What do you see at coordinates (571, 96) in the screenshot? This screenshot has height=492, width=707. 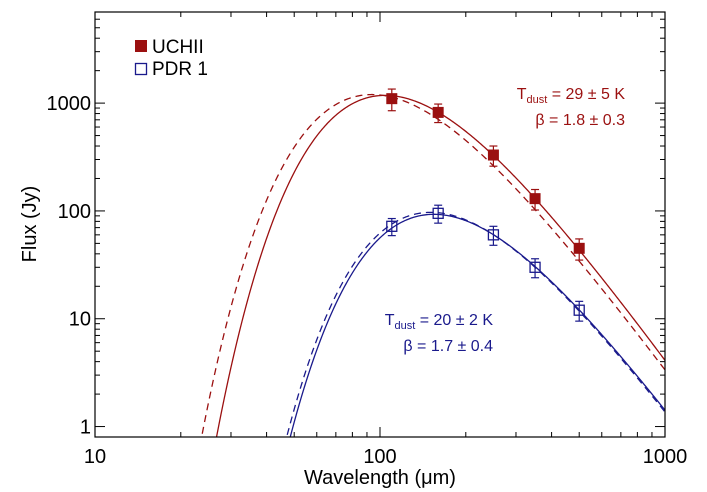 I see `annotation-uchii-temperature: Tdust = 29 ± 5 K` at bounding box center [571, 96].